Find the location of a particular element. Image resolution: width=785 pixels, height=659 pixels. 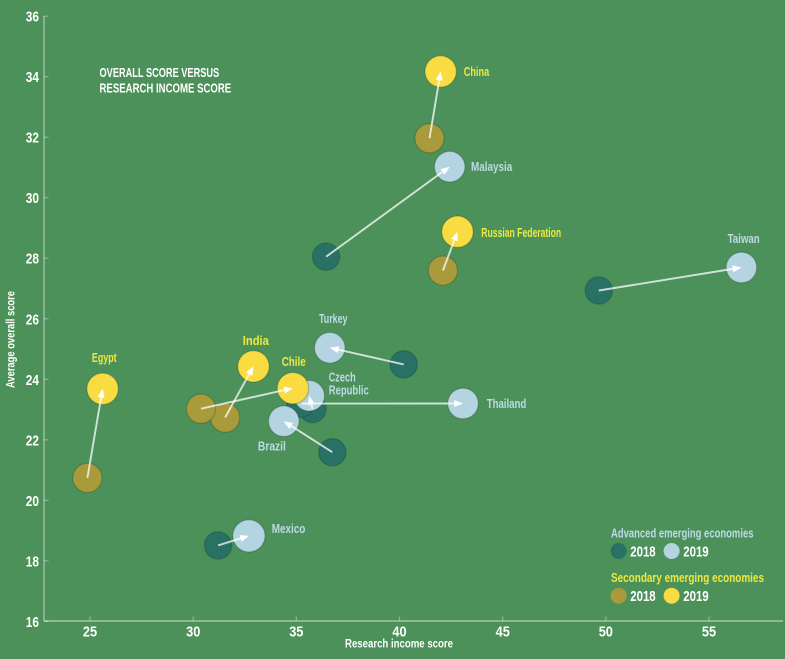

svg-text: 24 is located at coordinates (33, 380).